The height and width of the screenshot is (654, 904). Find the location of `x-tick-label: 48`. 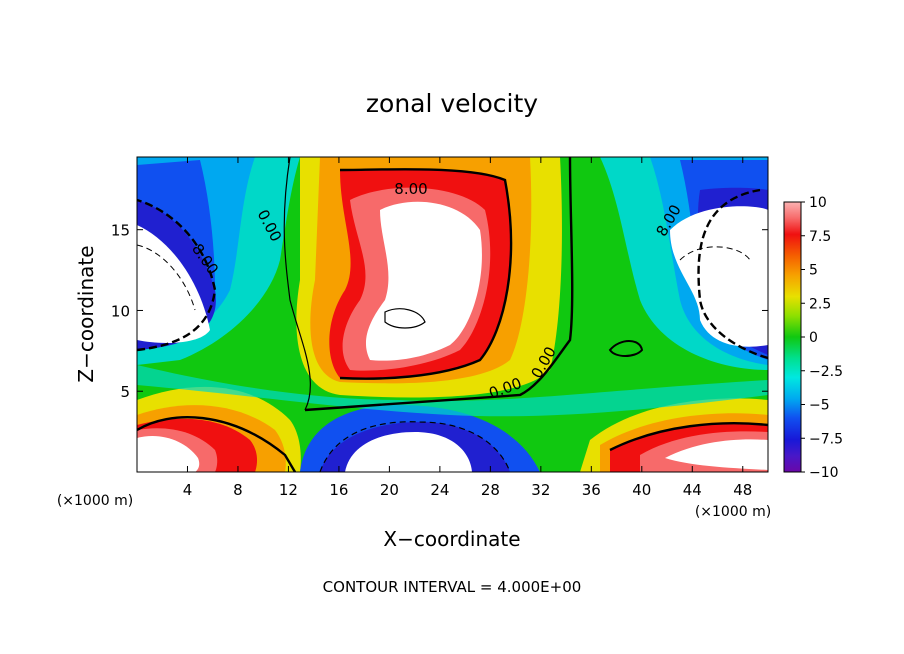

x-tick-label: 48 is located at coordinates (742, 490).